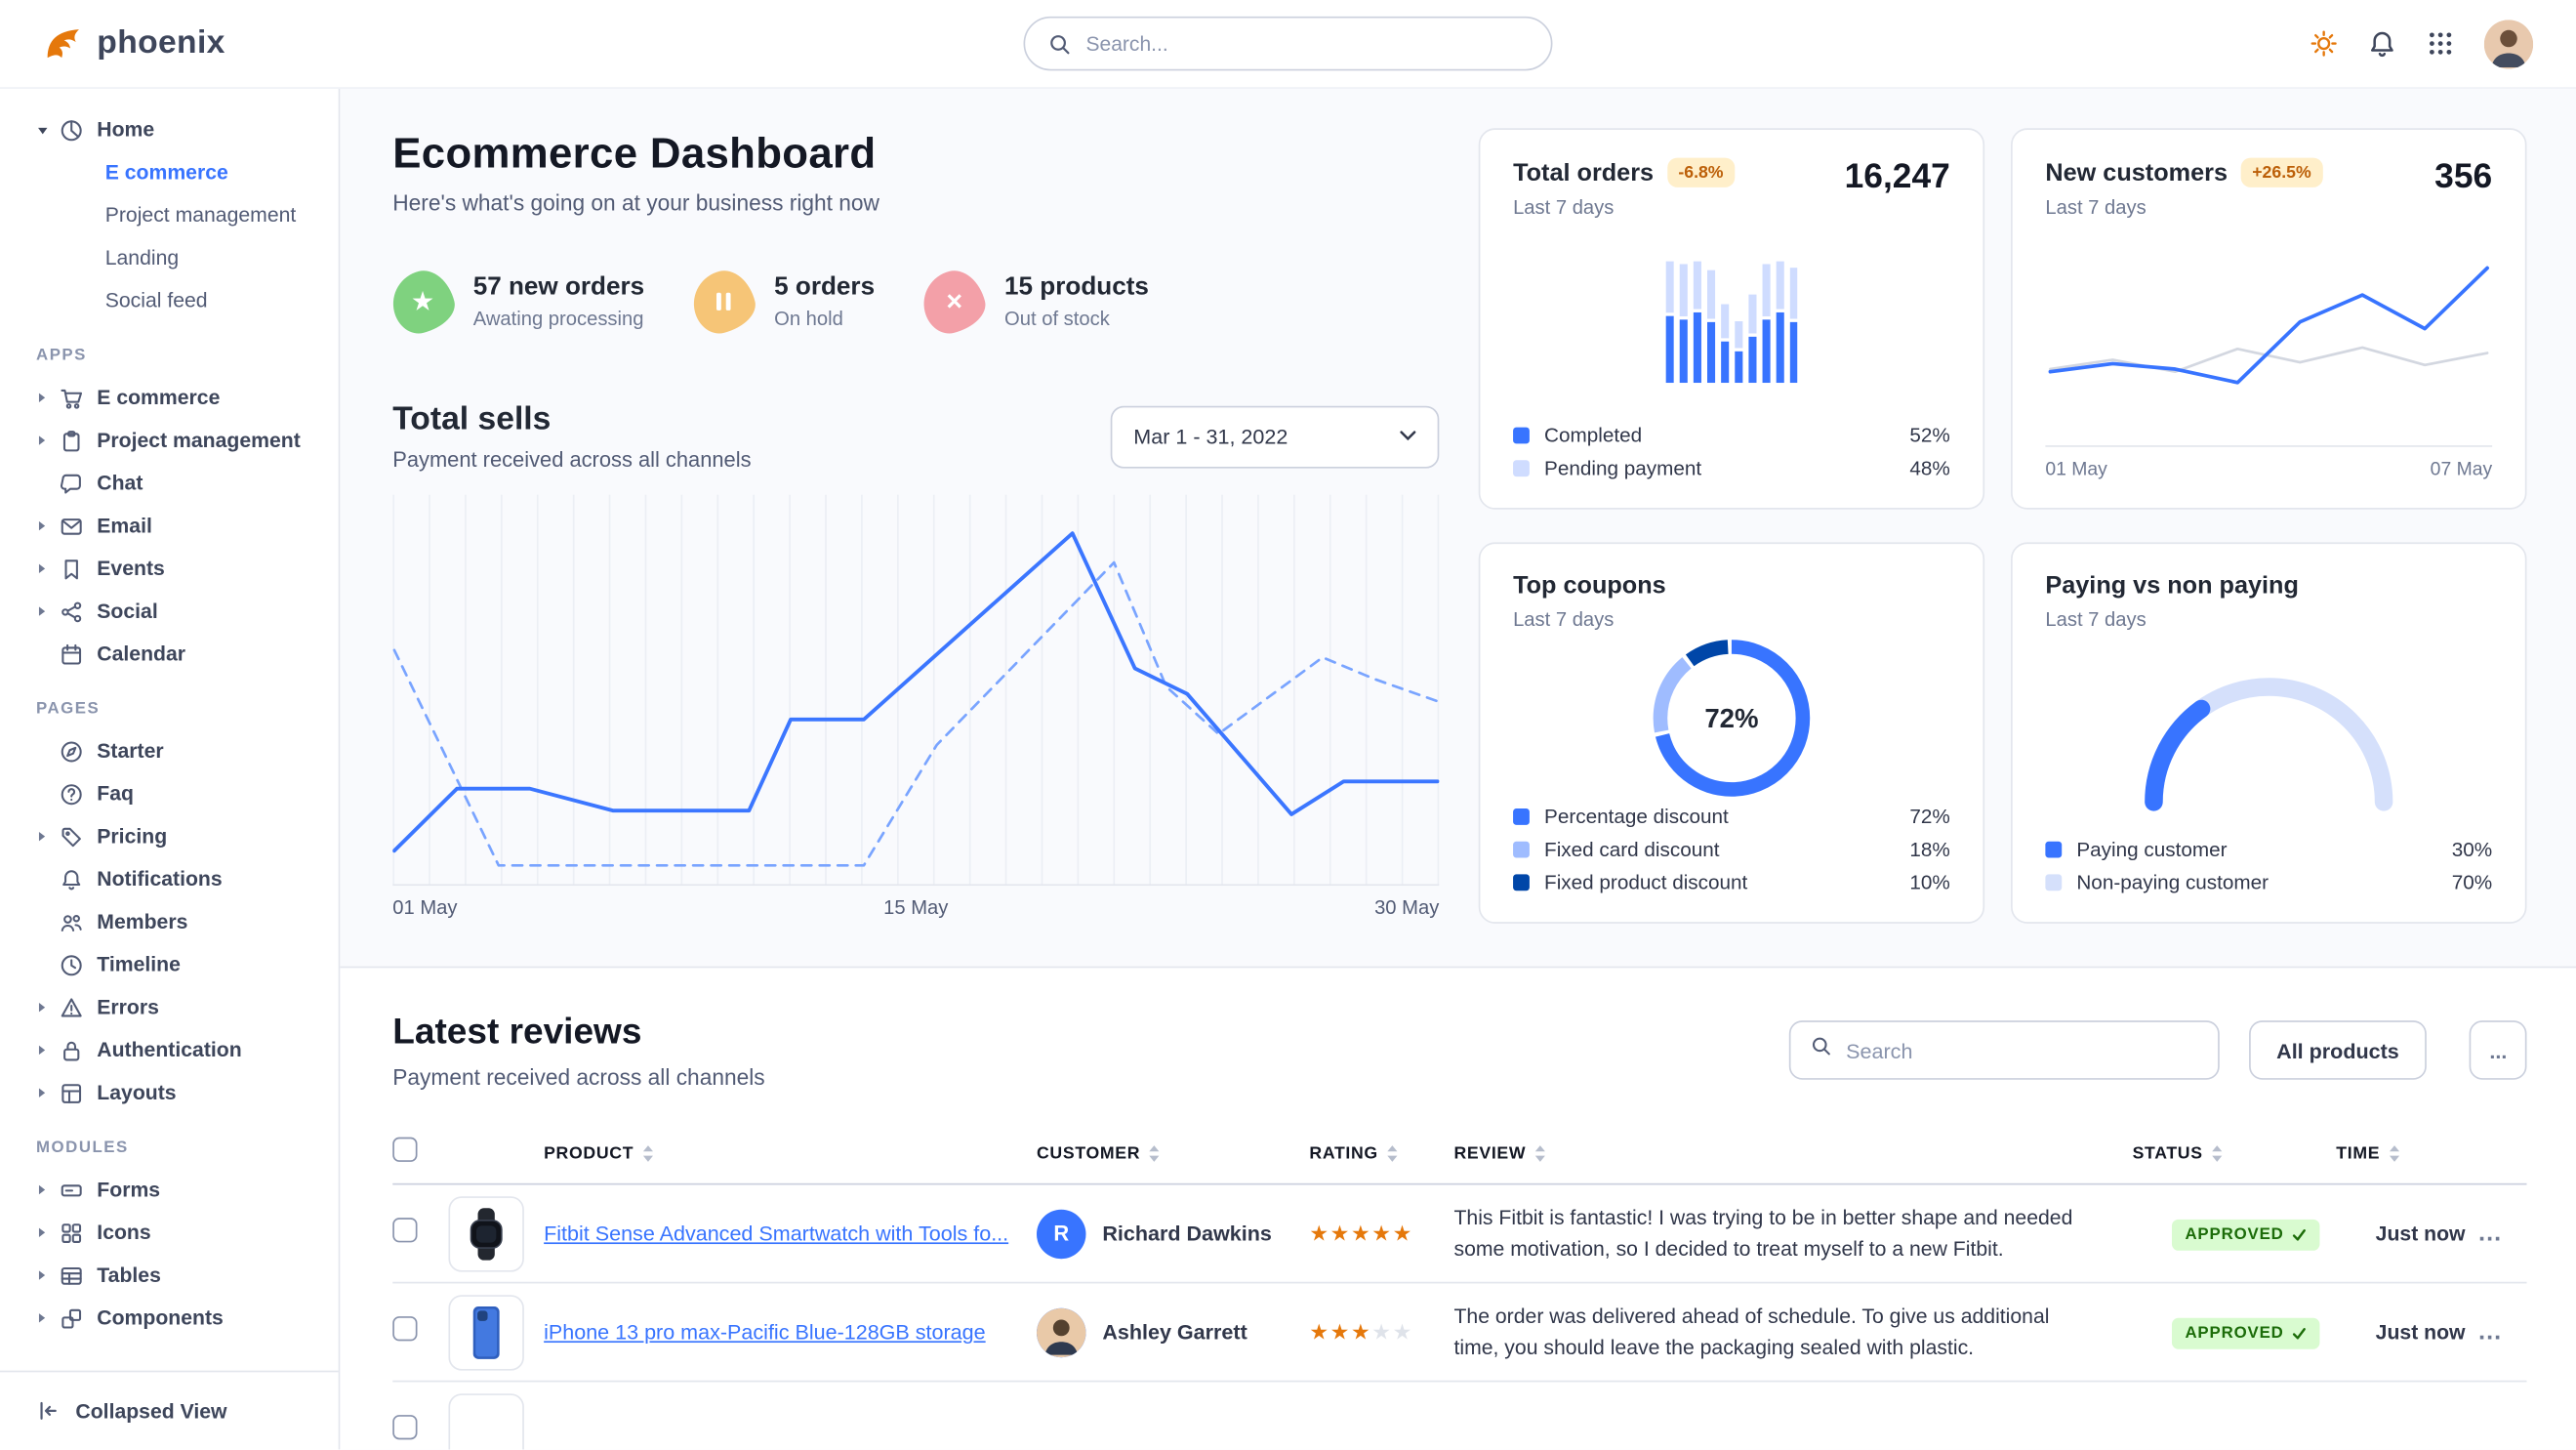 Image resolution: width=2576 pixels, height=1450 pixels. What do you see at coordinates (781, 302) in the screenshot?
I see `stat-on-hold: 5 orders On hold` at bounding box center [781, 302].